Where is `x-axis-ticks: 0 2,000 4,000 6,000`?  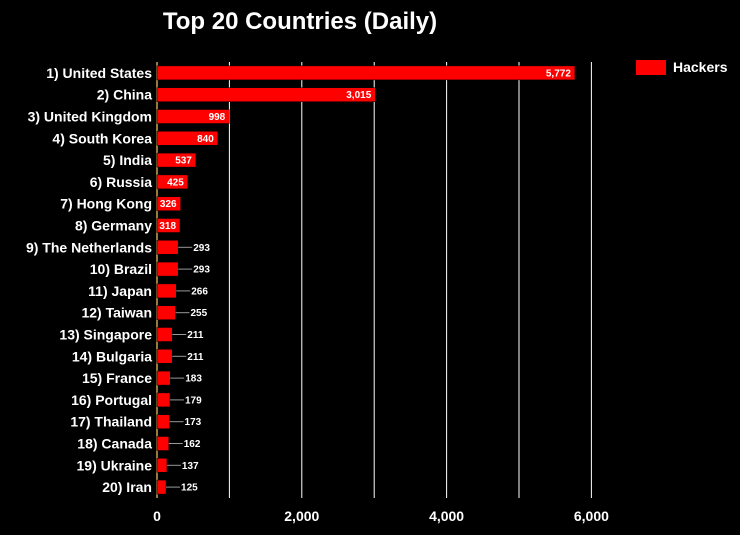
x-axis-ticks: 0 2,000 4,000 6,000 is located at coordinates (381, 516).